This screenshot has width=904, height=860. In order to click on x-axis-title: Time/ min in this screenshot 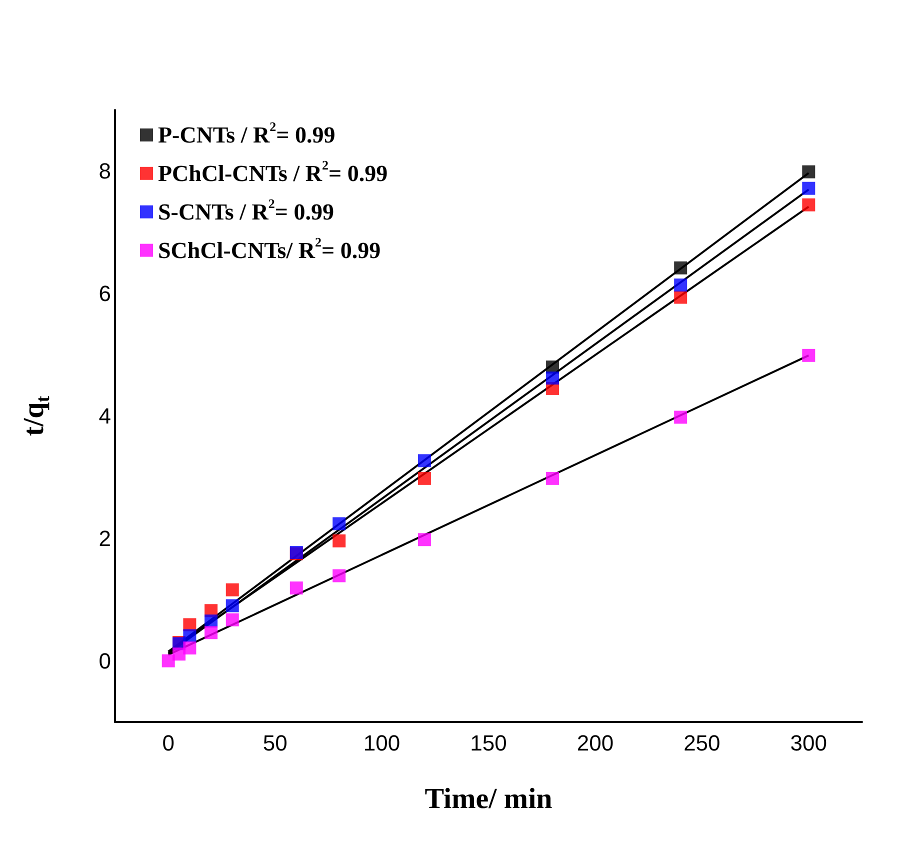, I will do `click(488, 798)`.